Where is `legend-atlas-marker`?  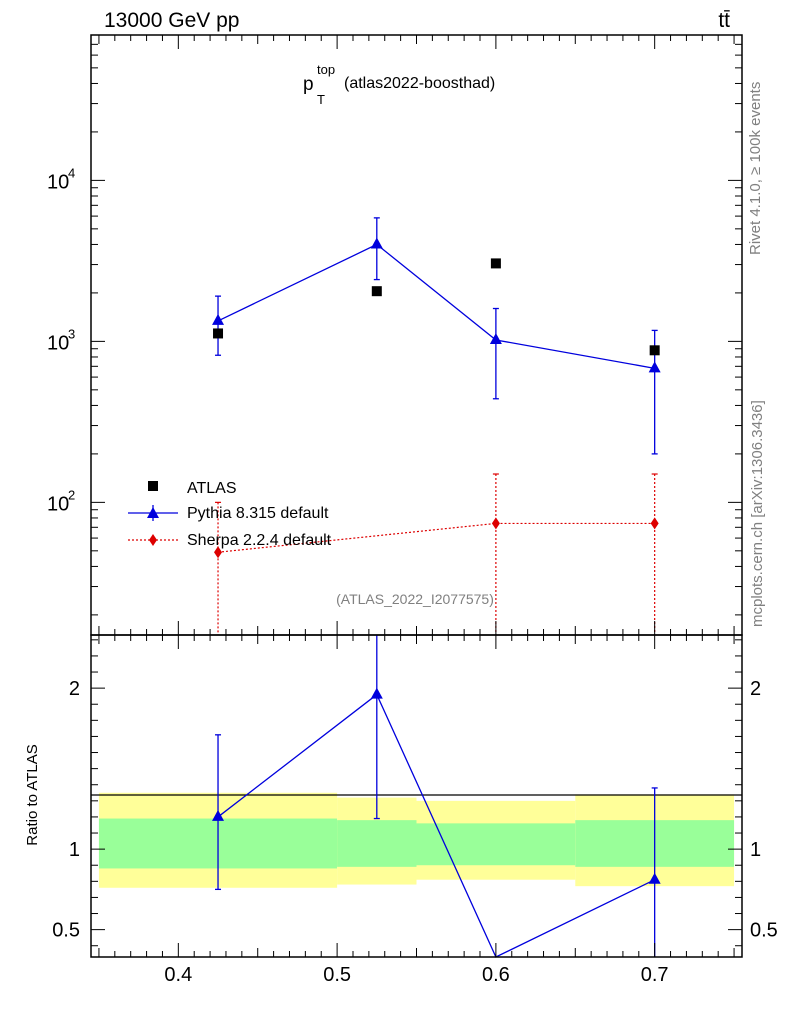 legend-atlas-marker is located at coordinates (153, 486).